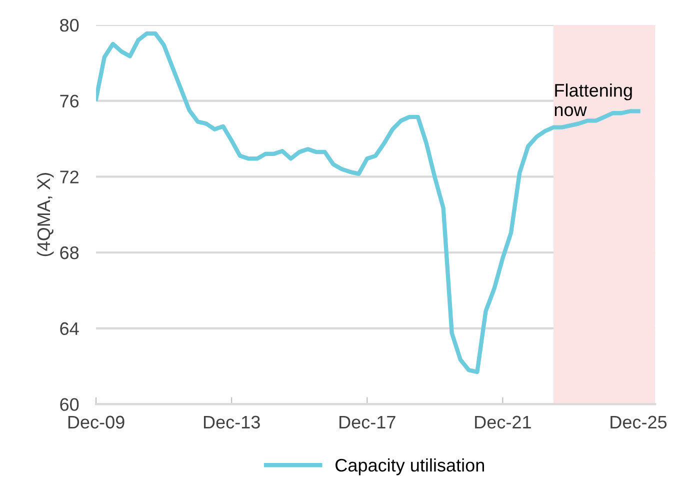 Image resolution: width=686 pixels, height=499 pixels. What do you see at coordinates (232, 422) in the screenshot?
I see `x-tick-label: Dec-13` at bounding box center [232, 422].